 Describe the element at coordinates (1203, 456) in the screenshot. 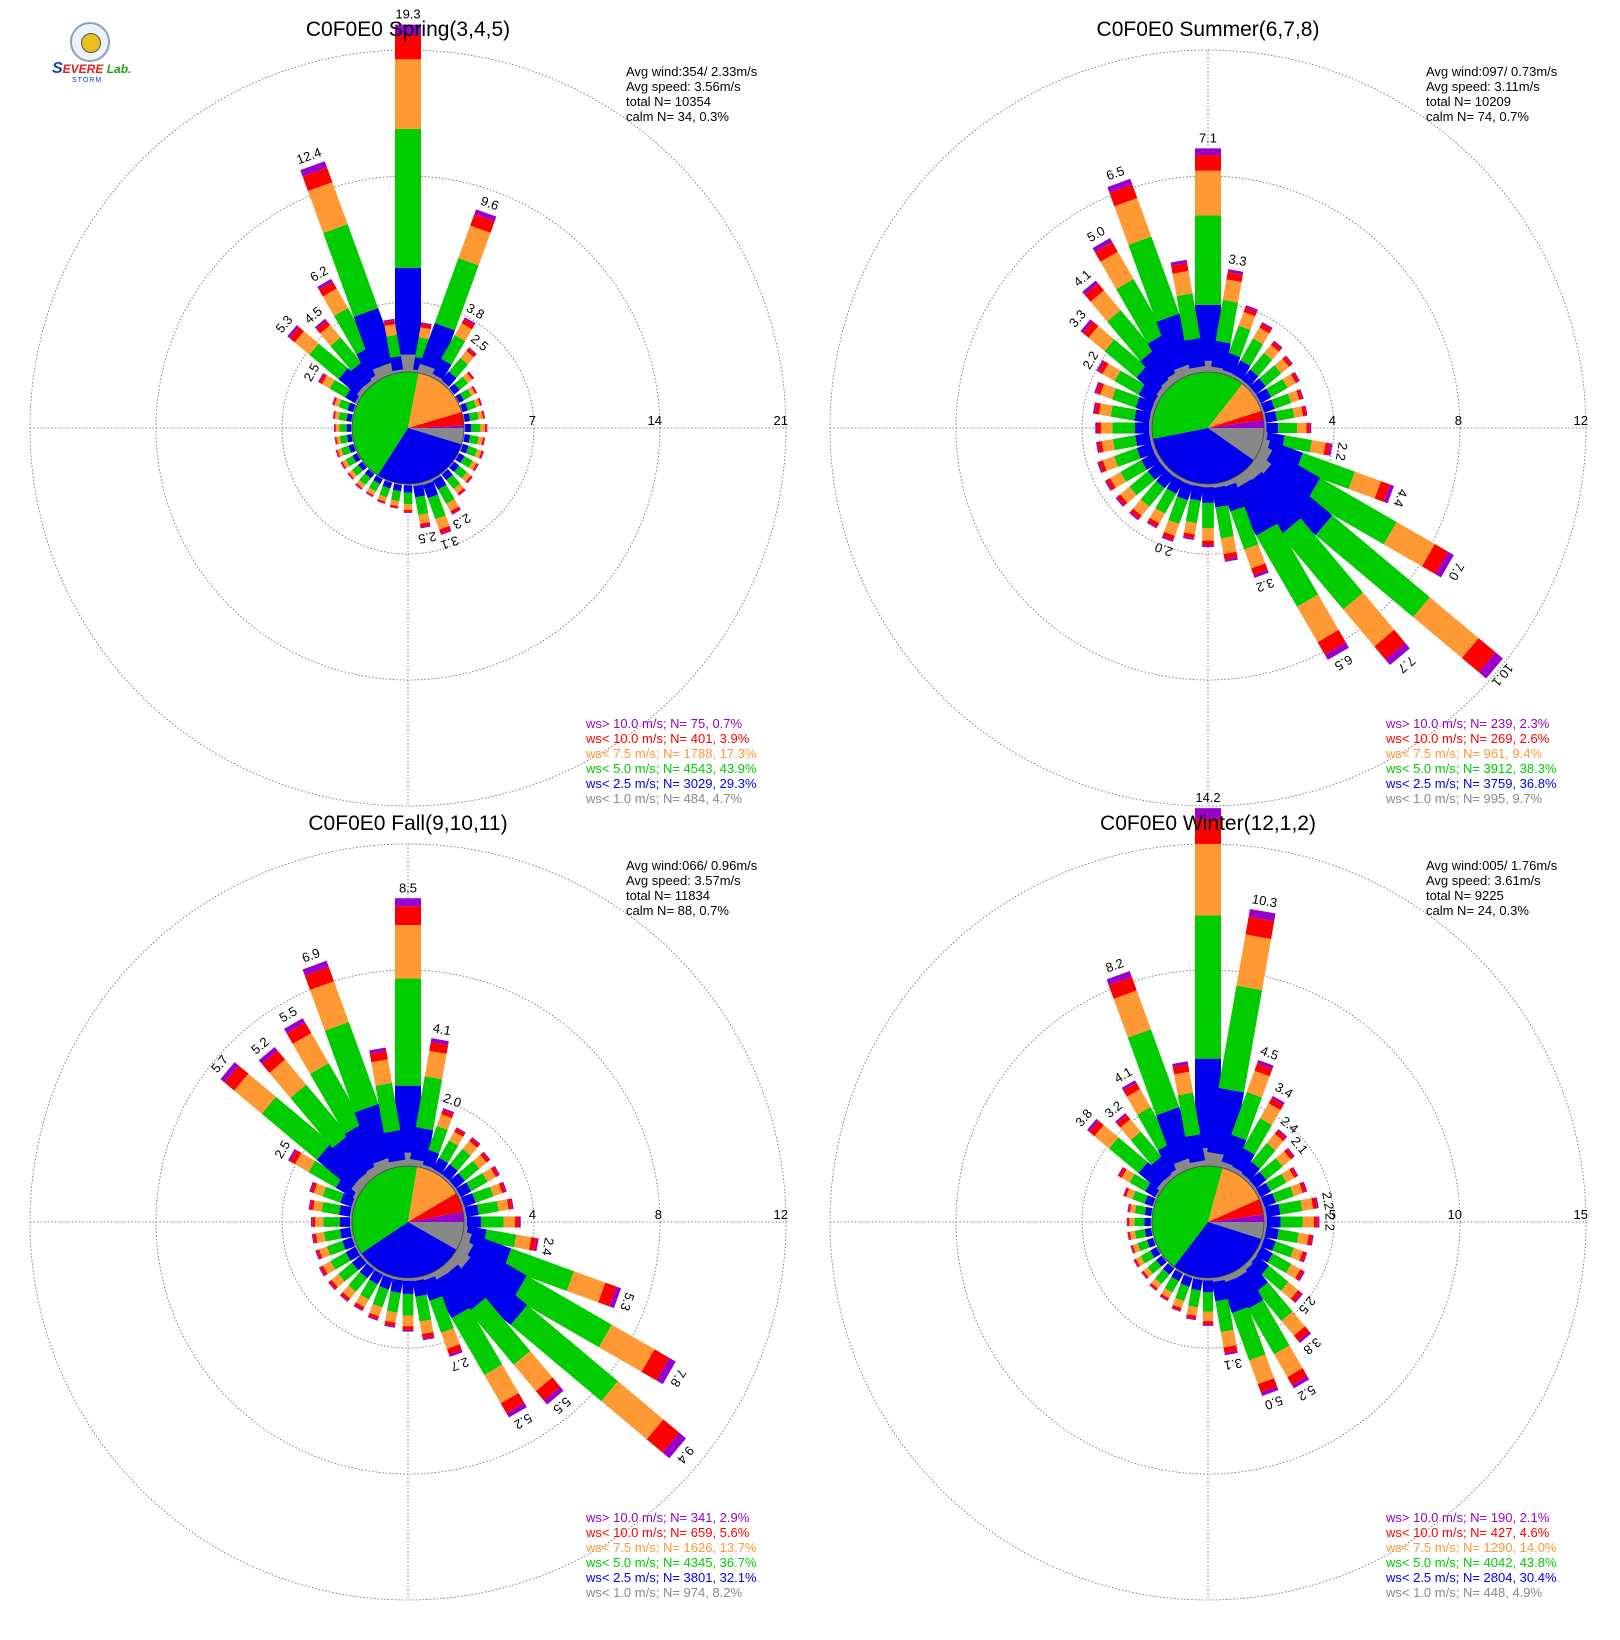

I see `pie-slice` at that location.